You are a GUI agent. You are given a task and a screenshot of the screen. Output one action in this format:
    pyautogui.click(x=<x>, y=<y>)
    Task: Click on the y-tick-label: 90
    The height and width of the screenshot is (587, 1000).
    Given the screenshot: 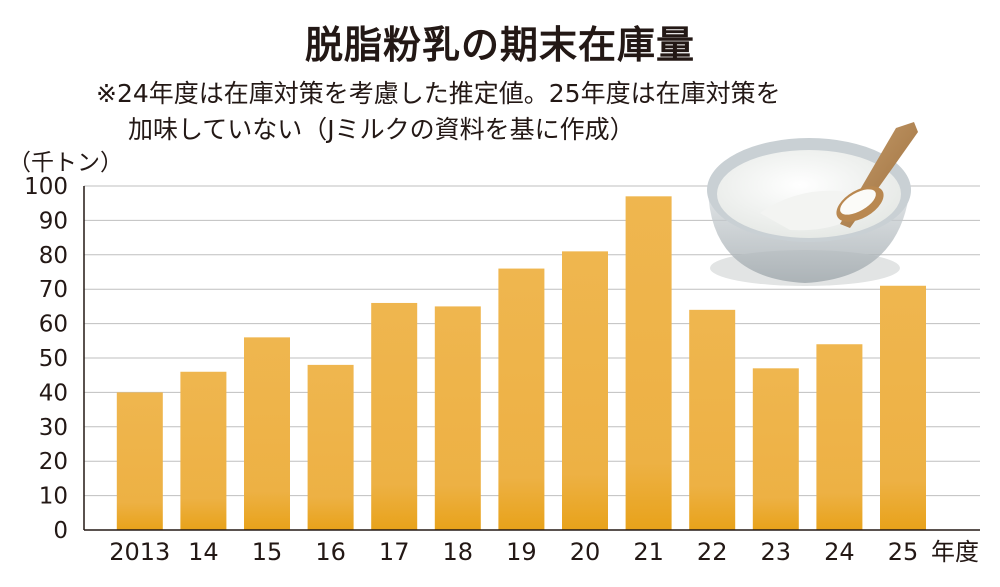 What is the action you would take?
    pyautogui.click(x=53, y=221)
    